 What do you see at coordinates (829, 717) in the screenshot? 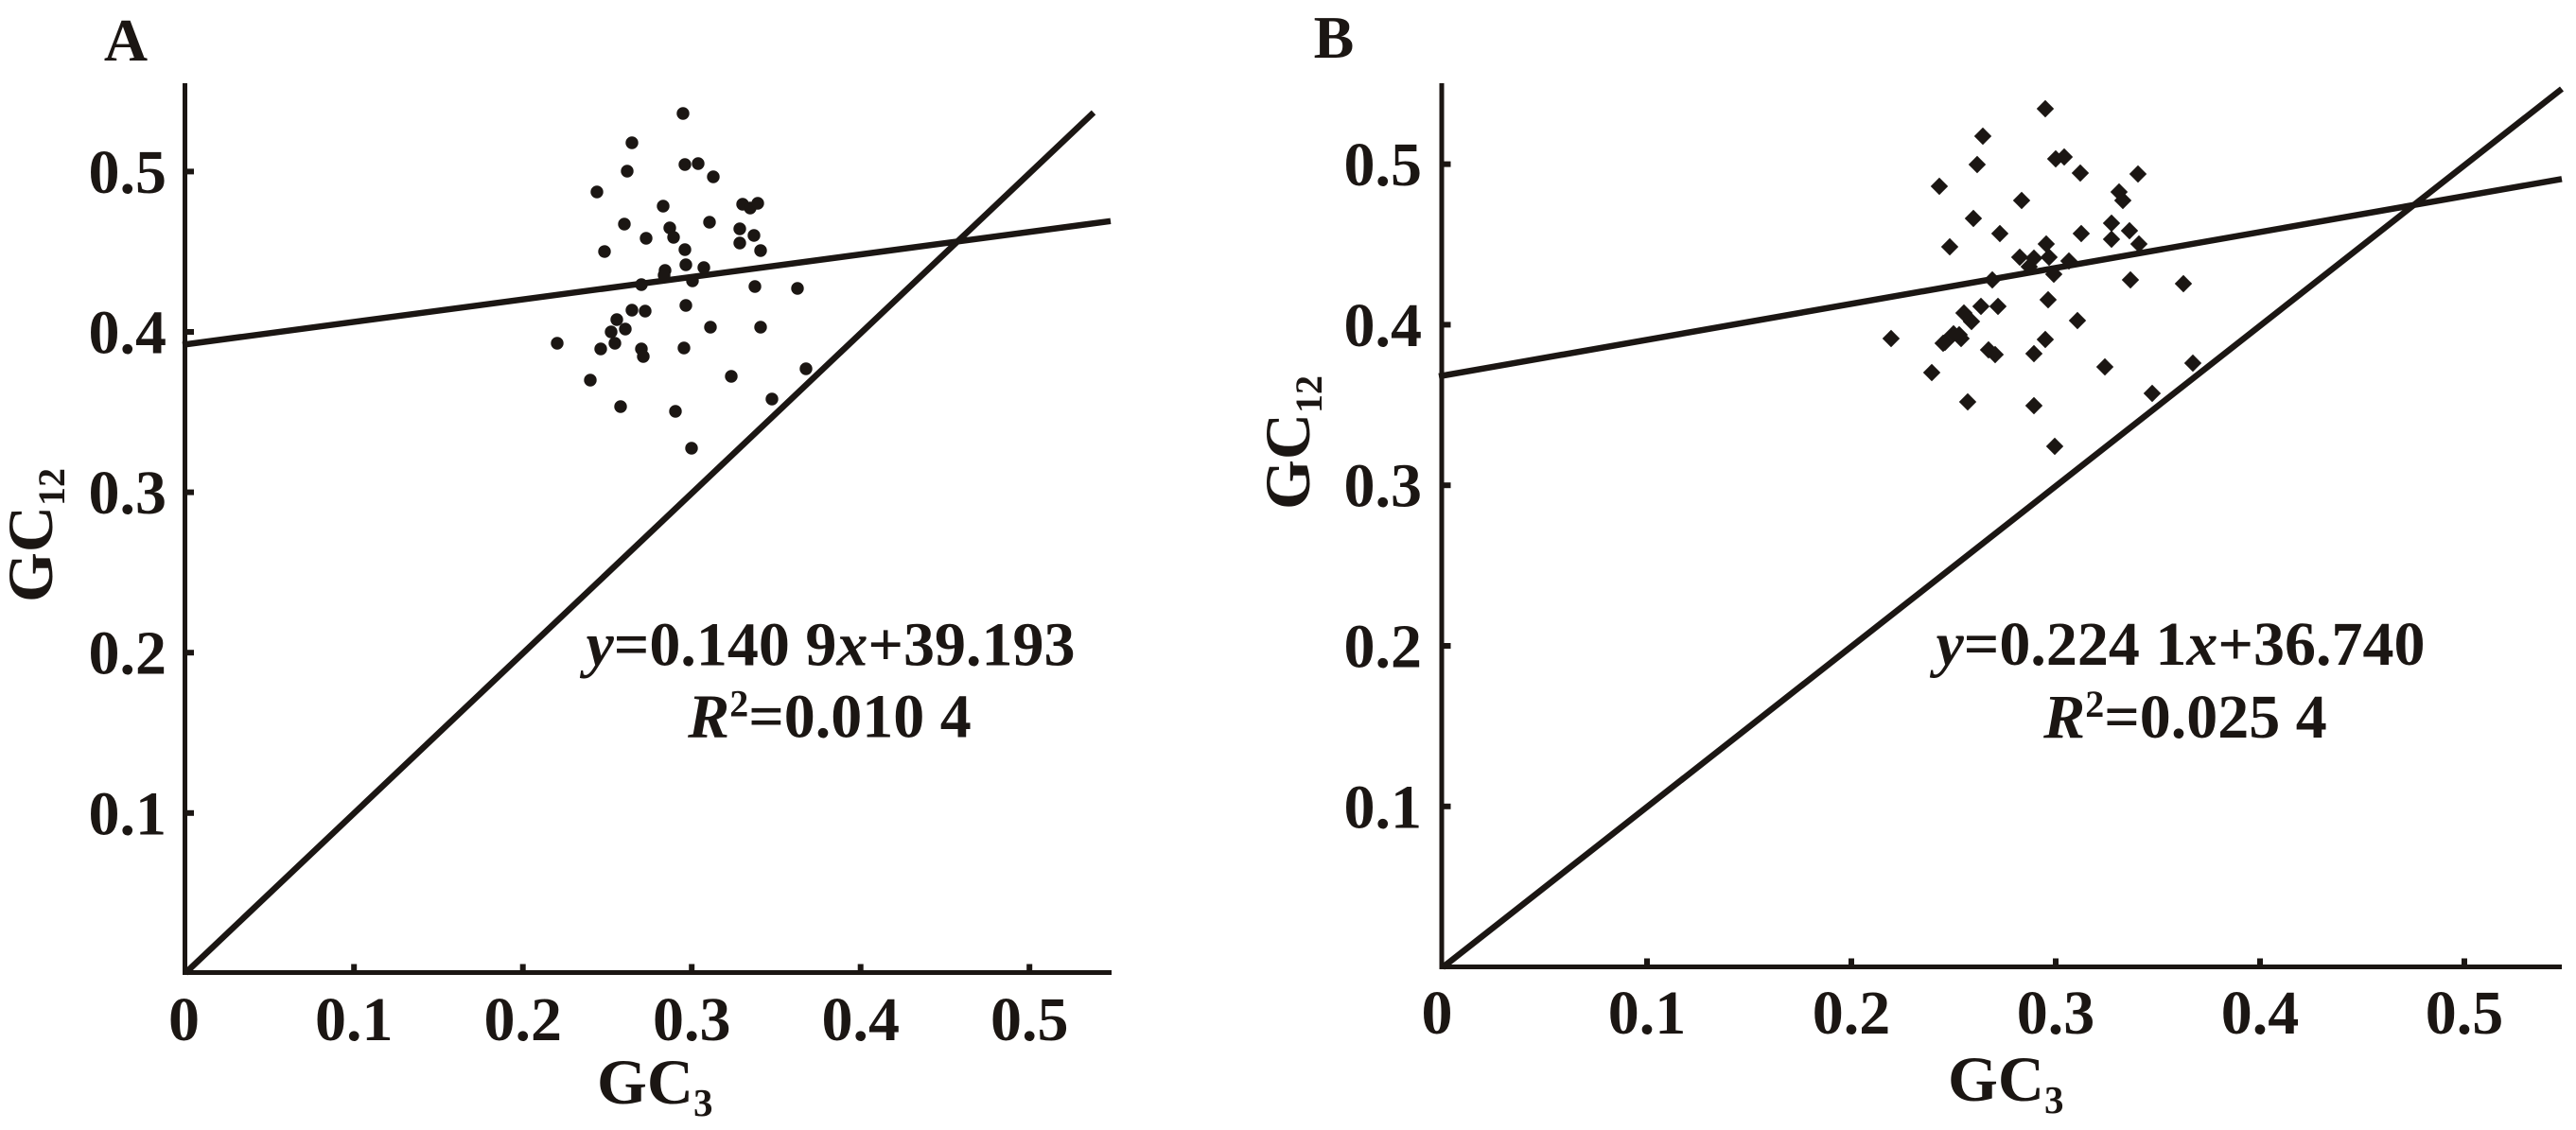
I see `svg-text: R2=0.010 4` at bounding box center [829, 717].